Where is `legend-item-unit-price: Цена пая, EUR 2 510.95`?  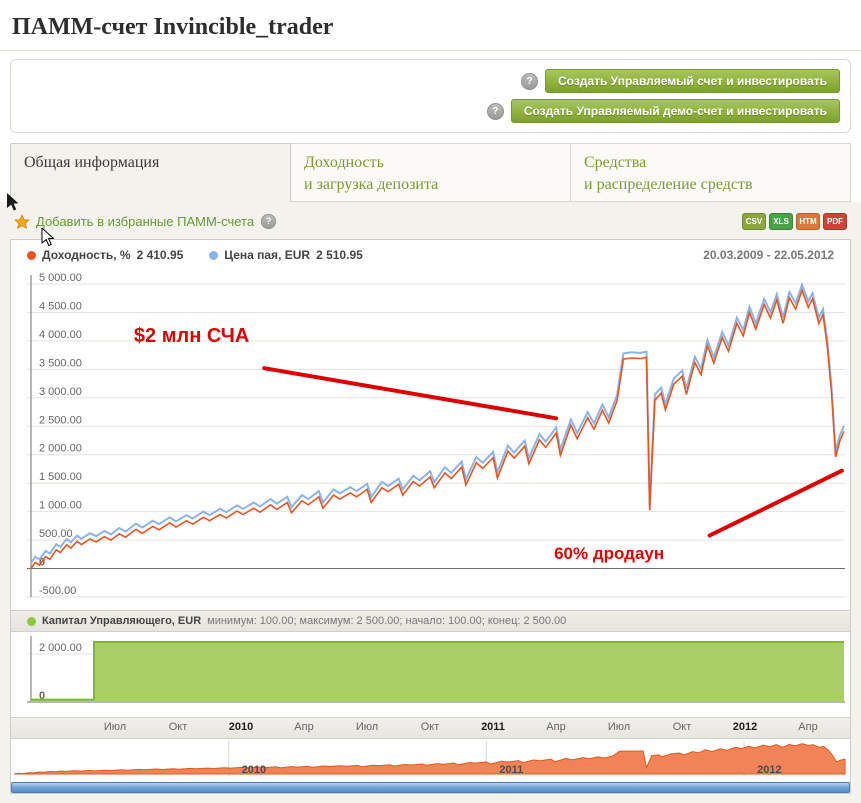
legend-item-unit-price: Цена пая, EUR 2 510.95 is located at coordinates (286, 255).